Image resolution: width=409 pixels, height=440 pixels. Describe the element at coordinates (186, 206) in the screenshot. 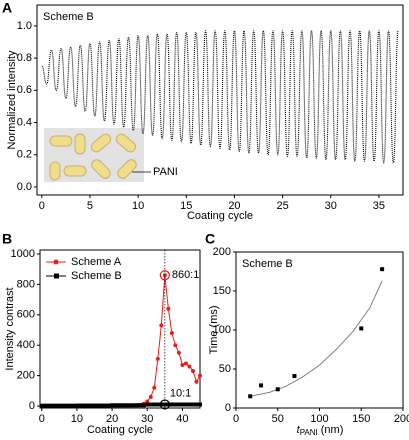

I see `x-tick-label: 15` at that location.